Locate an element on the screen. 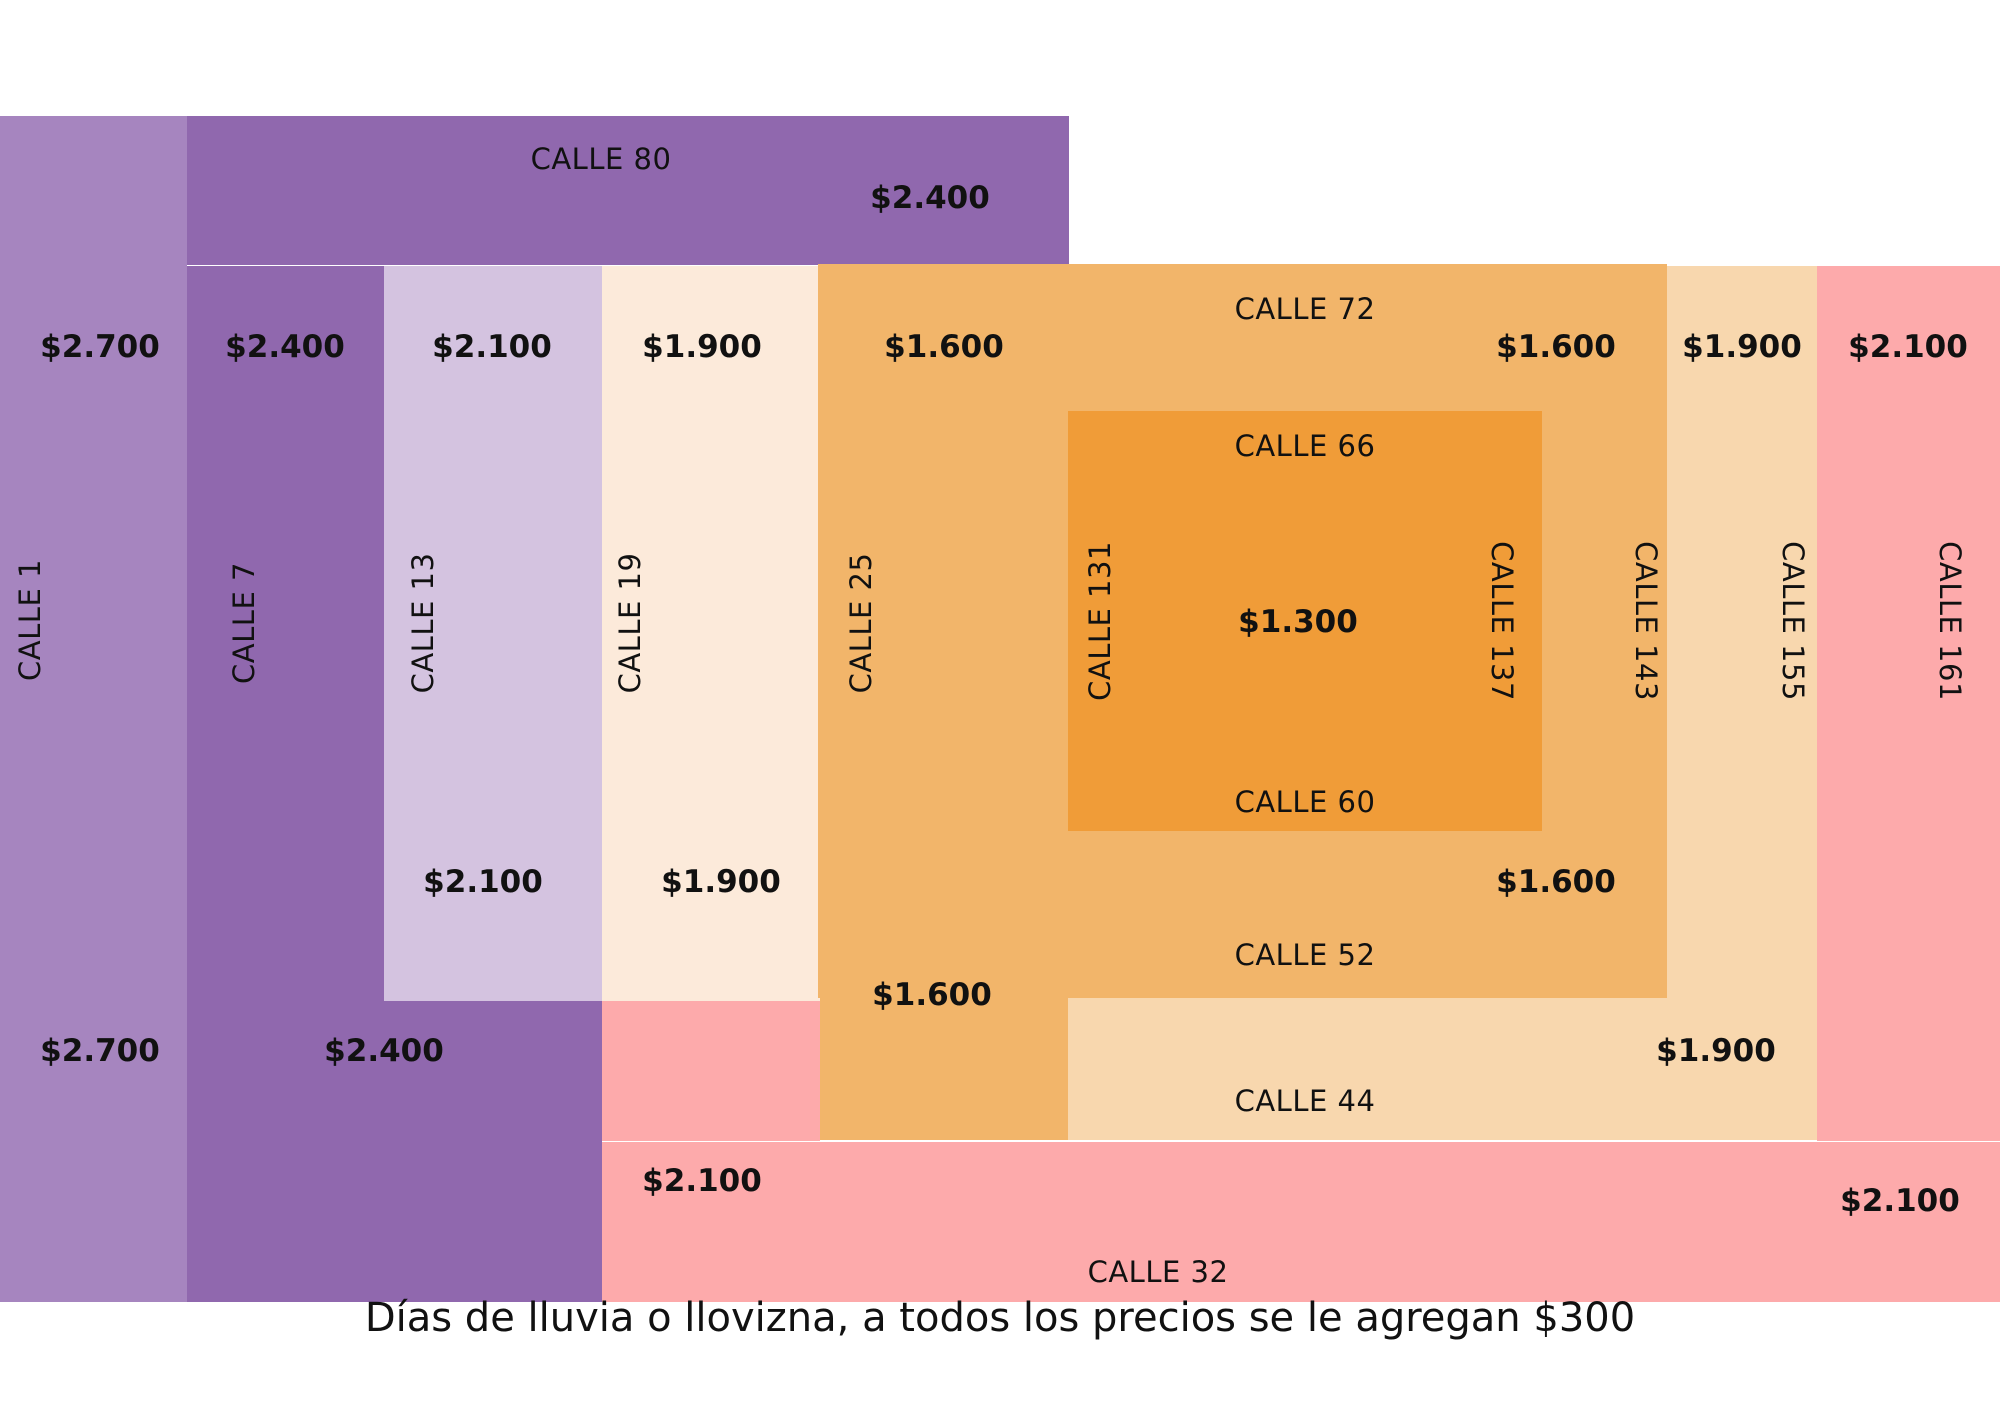  street-calle-155: CALLE 155 is located at coordinates (1793, 621).